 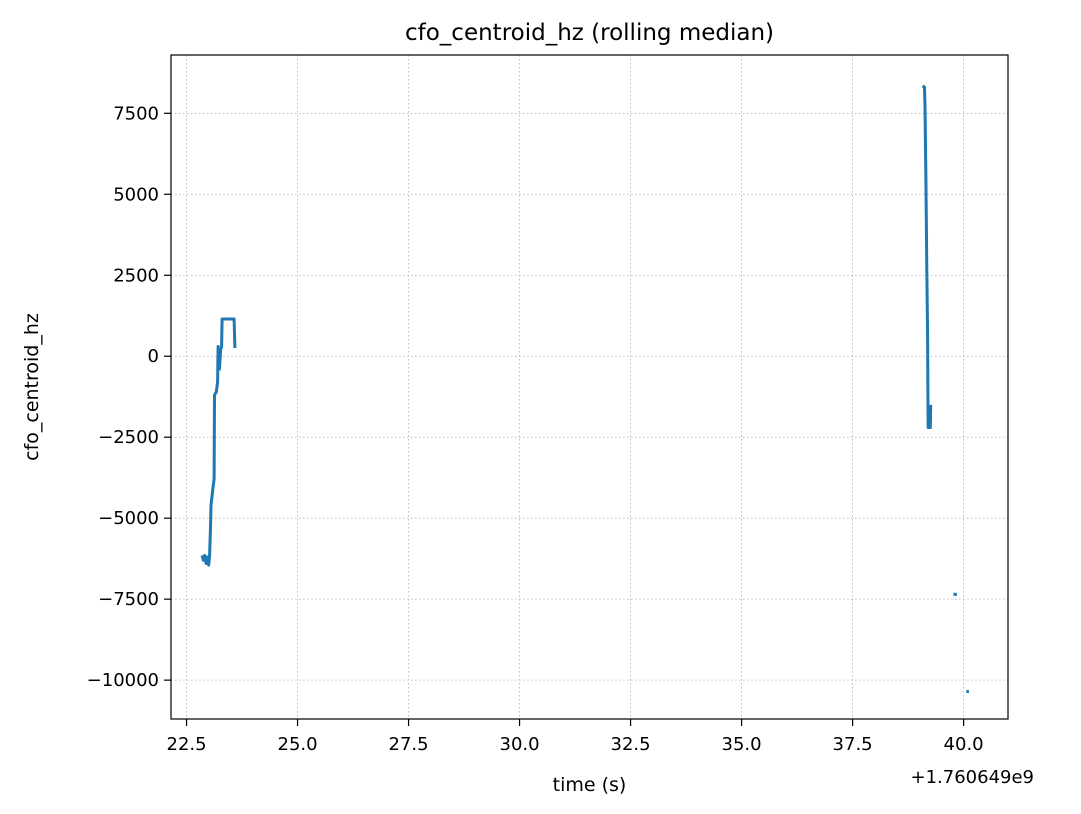 What do you see at coordinates (128, 518) in the screenshot?
I see `y-tick-label: −5000` at bounding box center [128, 518].